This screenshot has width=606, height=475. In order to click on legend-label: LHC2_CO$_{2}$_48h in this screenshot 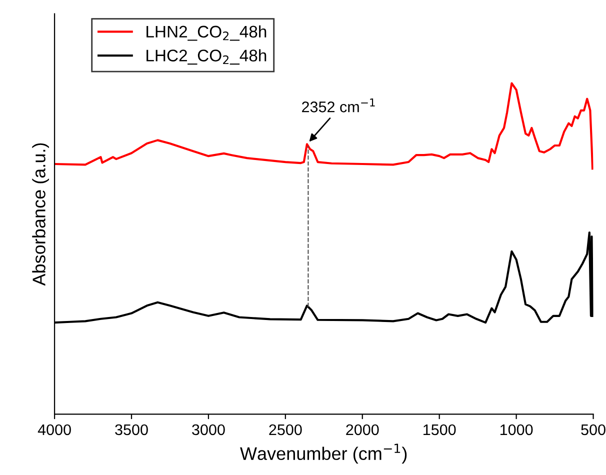, I will do `click(206, 57)`.